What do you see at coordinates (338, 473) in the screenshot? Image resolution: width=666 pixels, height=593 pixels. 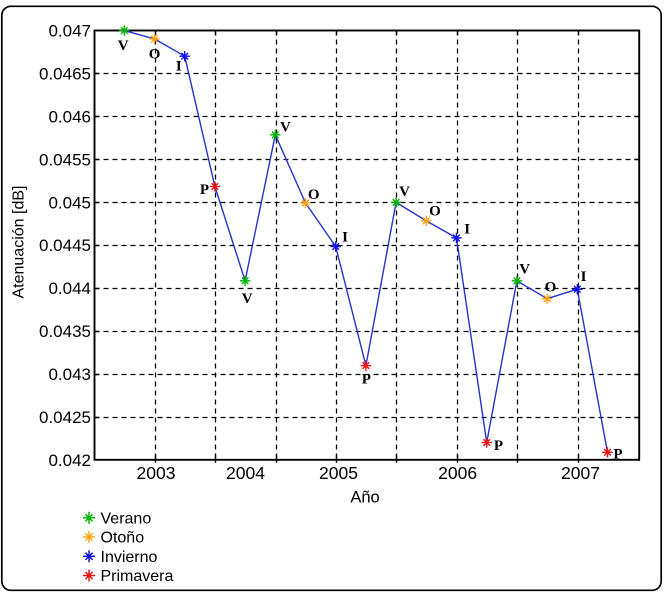 I see `svg-text: 2005` at bounding box center [338, 473].